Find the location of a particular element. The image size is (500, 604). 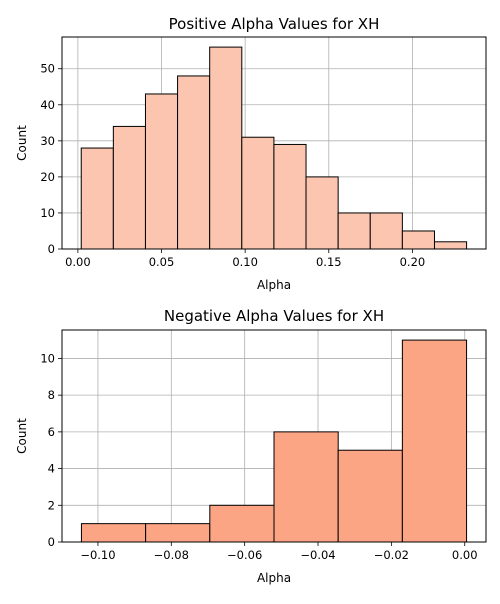

x-tick-label: −0.10 is located at coordinates (97, 555).